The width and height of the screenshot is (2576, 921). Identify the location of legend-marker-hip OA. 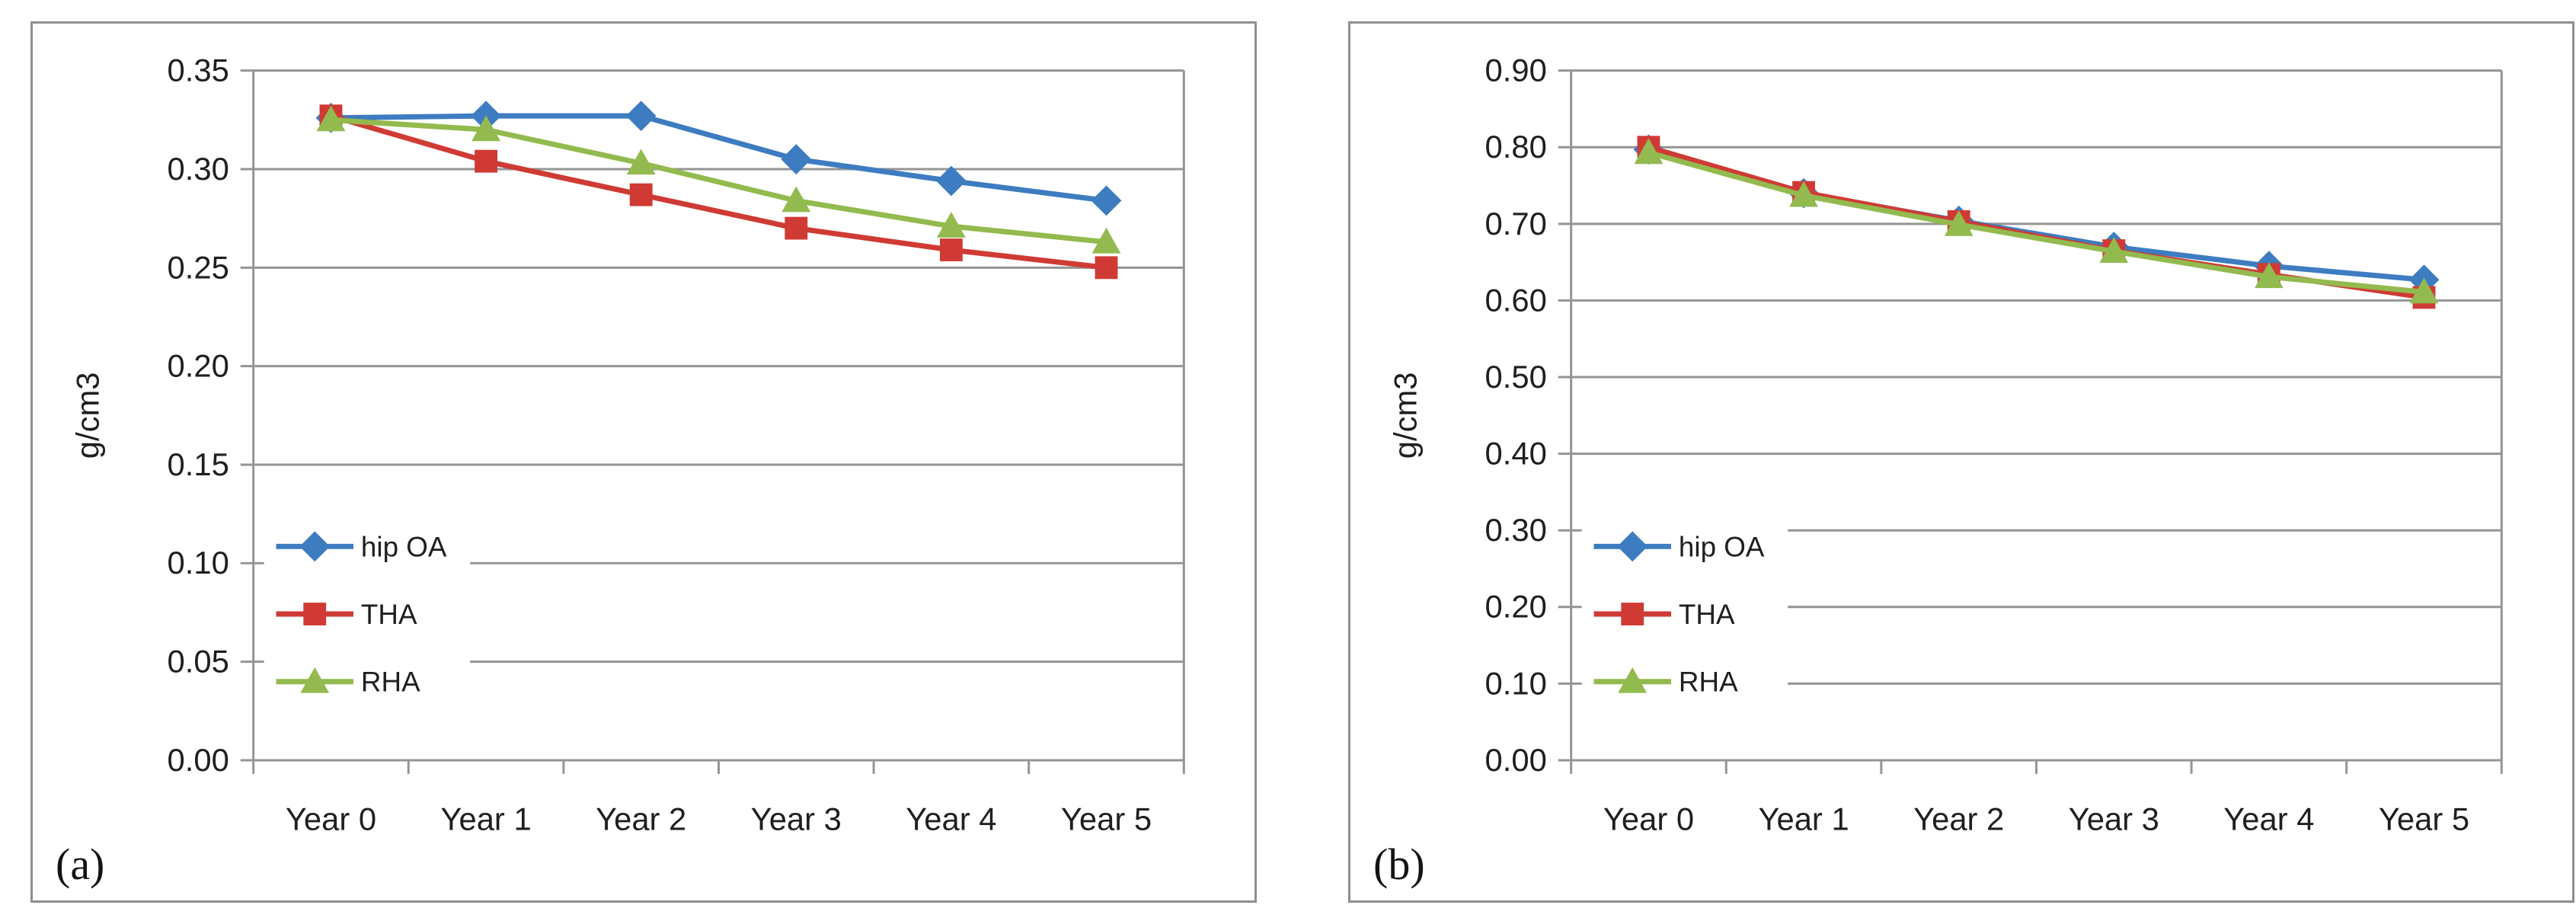
(1633, 546).